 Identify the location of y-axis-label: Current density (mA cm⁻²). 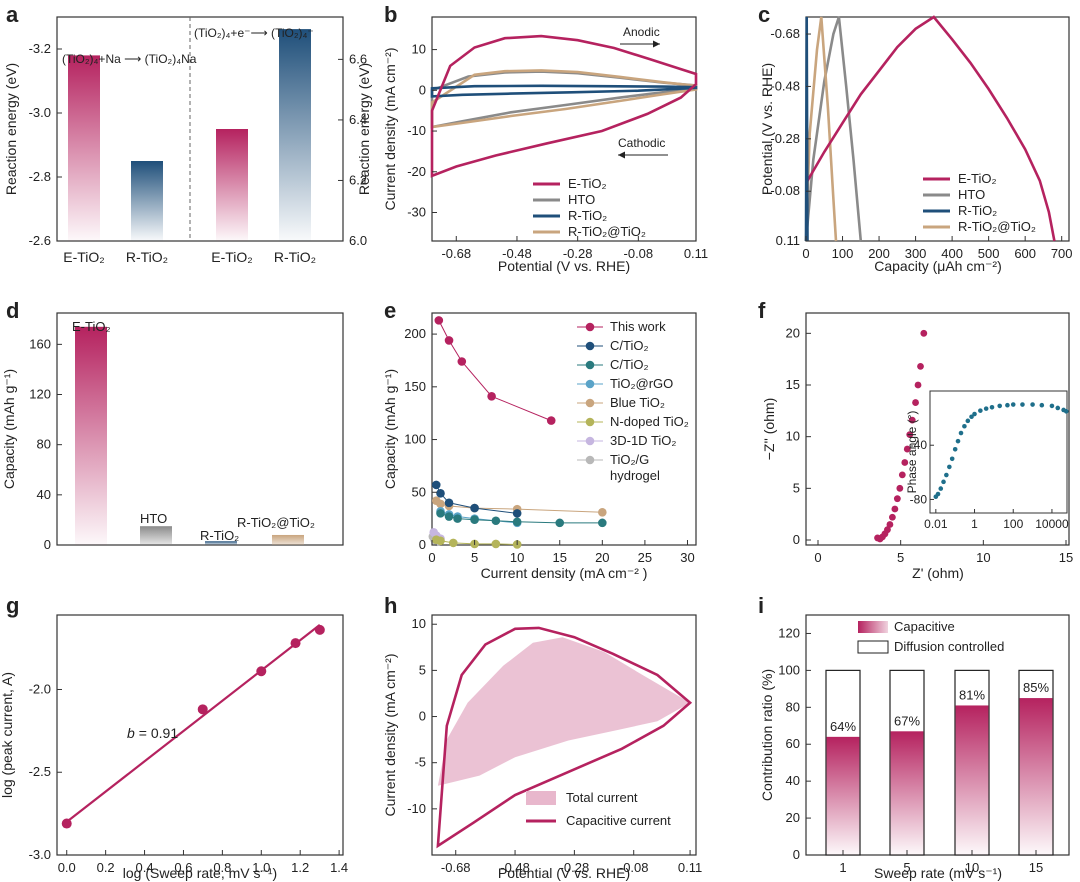
(390, 735).